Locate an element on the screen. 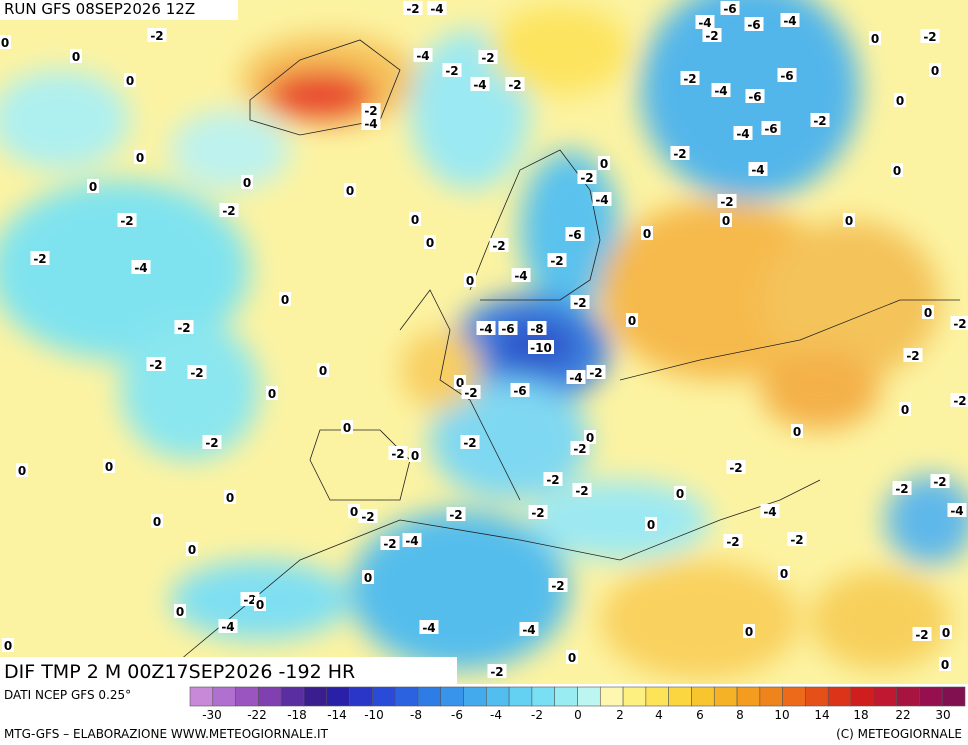 The image size is (968, 745). scale-label: -18 is located at coordinates (297, 715).